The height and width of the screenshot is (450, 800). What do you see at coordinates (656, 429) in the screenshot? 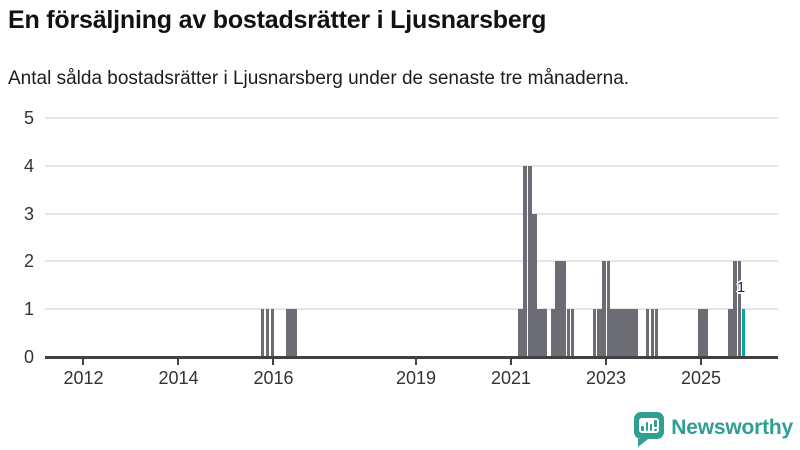
I see `logo-exclamation-dot` at bounding box center [656, 429].